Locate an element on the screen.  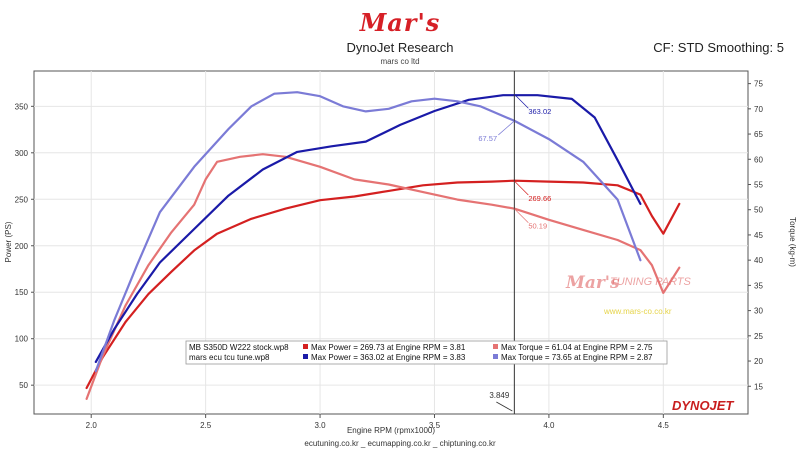
y-right-tick-label: 65 is located at coordinates (758, 134).